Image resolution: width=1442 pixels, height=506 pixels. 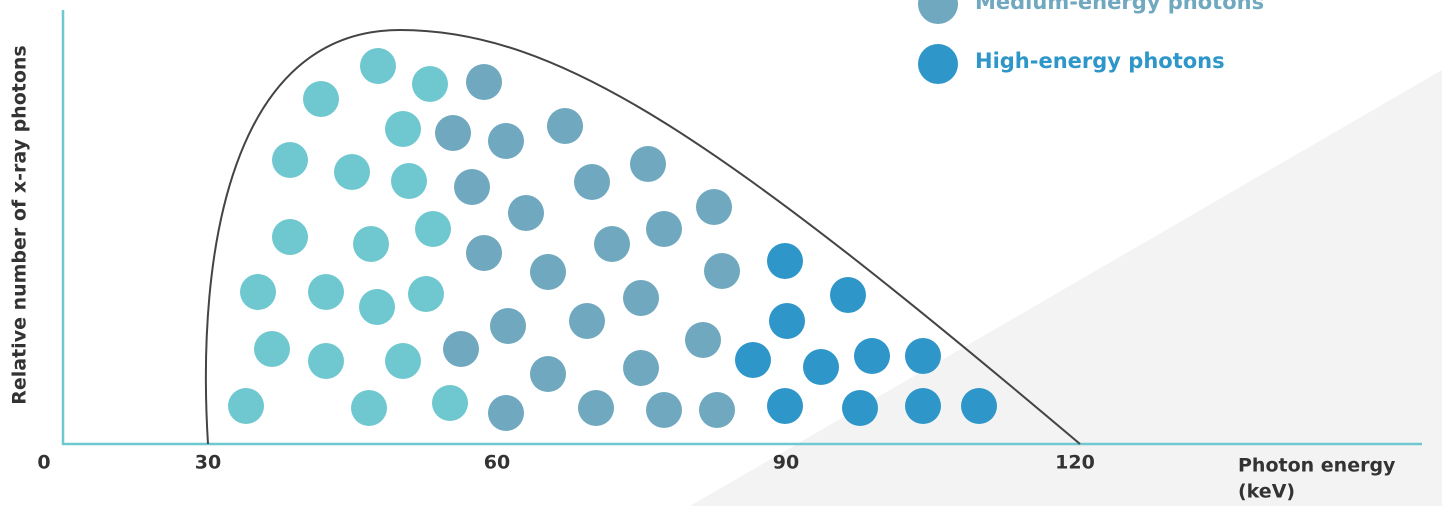 What do you see at coordinates (786, 463) in the screenshot?
I see `x-tick-label: 90` at bounding box center [786, 463].